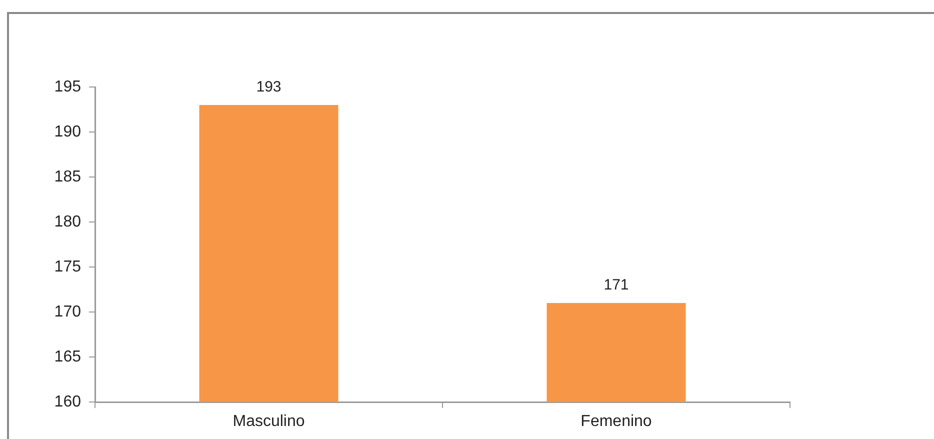 The height and width of the screenshot is (439, 934). What do you see at coordinates (616, 421) in the screenshot?
I see `x-tick-label: Femenino` at bounding box center [616, 421].